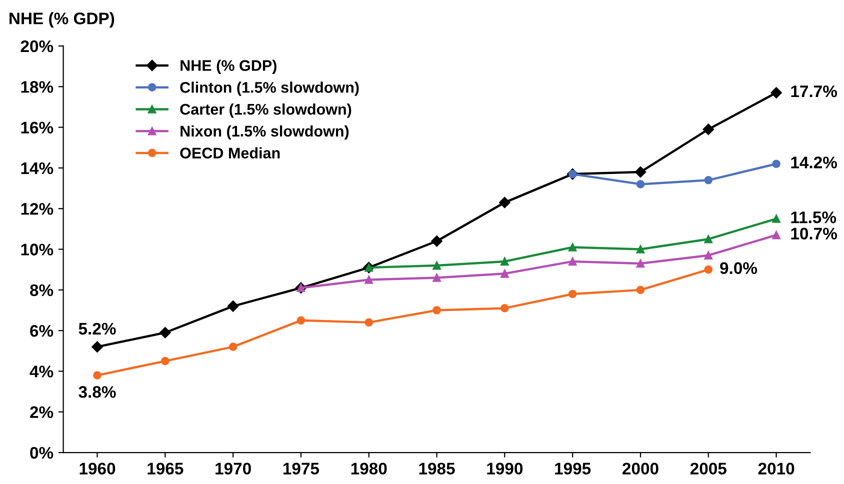  What do you see at coordinates (42, 412) in the screenshot?
I see `y-tick-label: 2%` at bounding box center [42, 412].